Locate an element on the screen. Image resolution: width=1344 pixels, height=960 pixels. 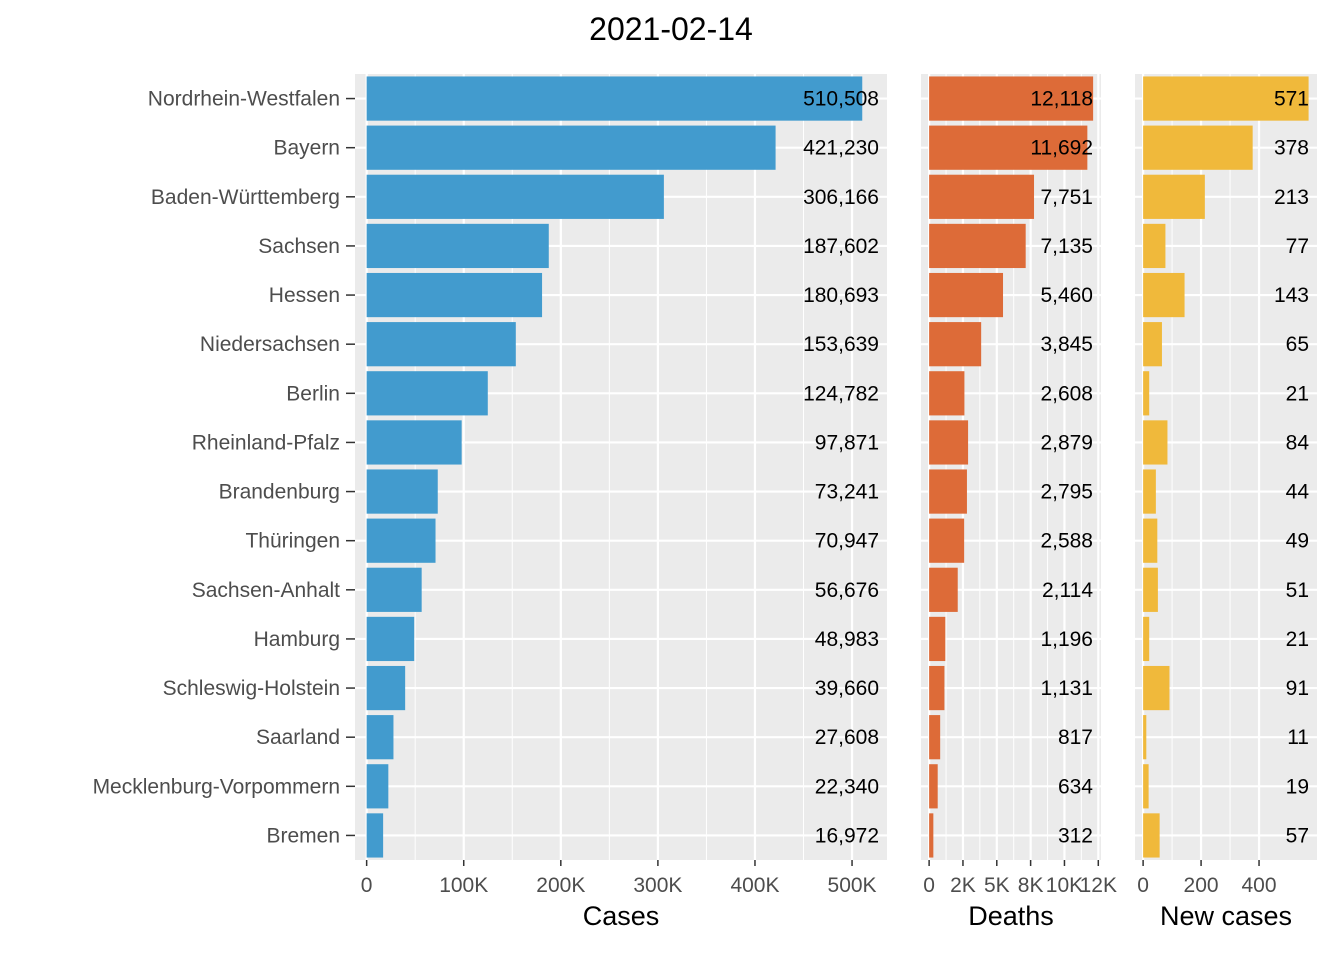
bar-new-cases-baden-wurttemberg is located at coordinates (1174, 196).